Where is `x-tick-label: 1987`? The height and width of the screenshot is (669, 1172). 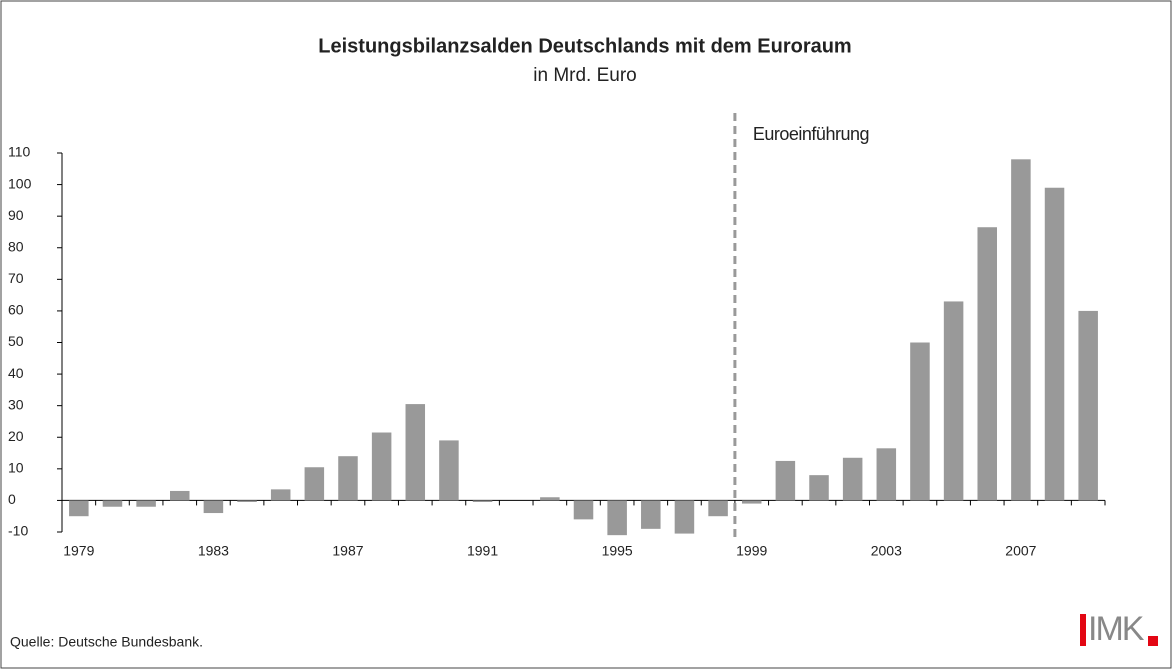 x-tick-label: 1987 is located at coordinates (347, 551).